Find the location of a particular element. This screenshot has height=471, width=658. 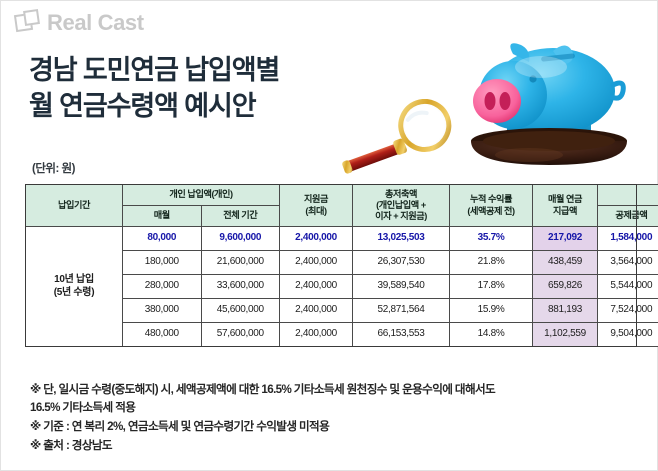

header-personal-total: 전체 기간 is located at coordinates (240, 216).